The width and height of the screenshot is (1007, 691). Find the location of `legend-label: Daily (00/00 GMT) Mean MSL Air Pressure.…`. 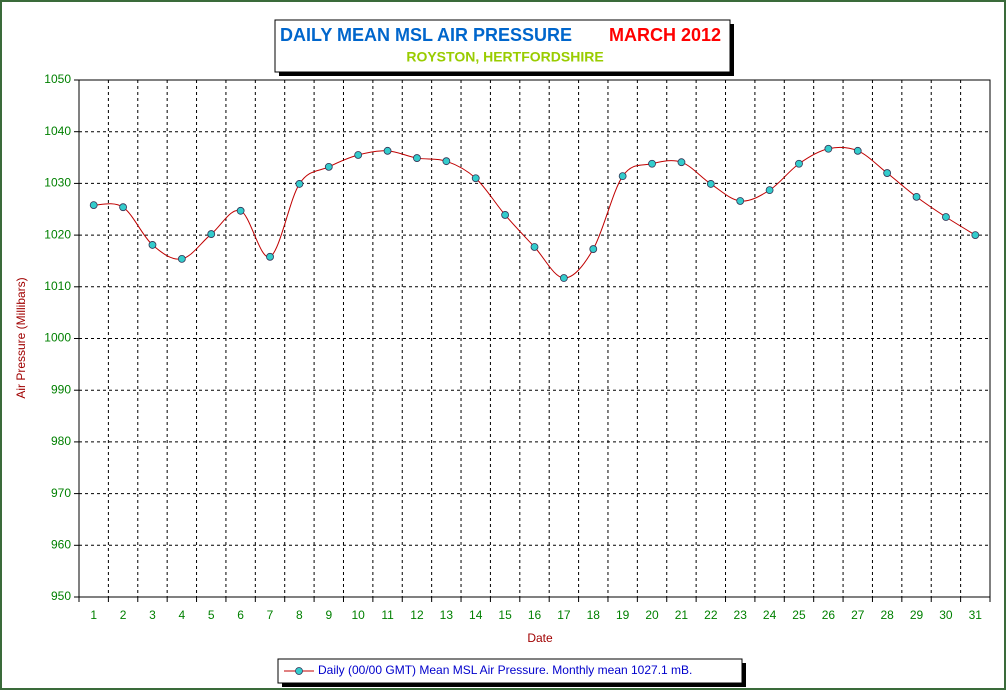

legend-label: Daily (00/00 GMT) Mean MSL Air Pressure.… is located at coordinates (505, 670).